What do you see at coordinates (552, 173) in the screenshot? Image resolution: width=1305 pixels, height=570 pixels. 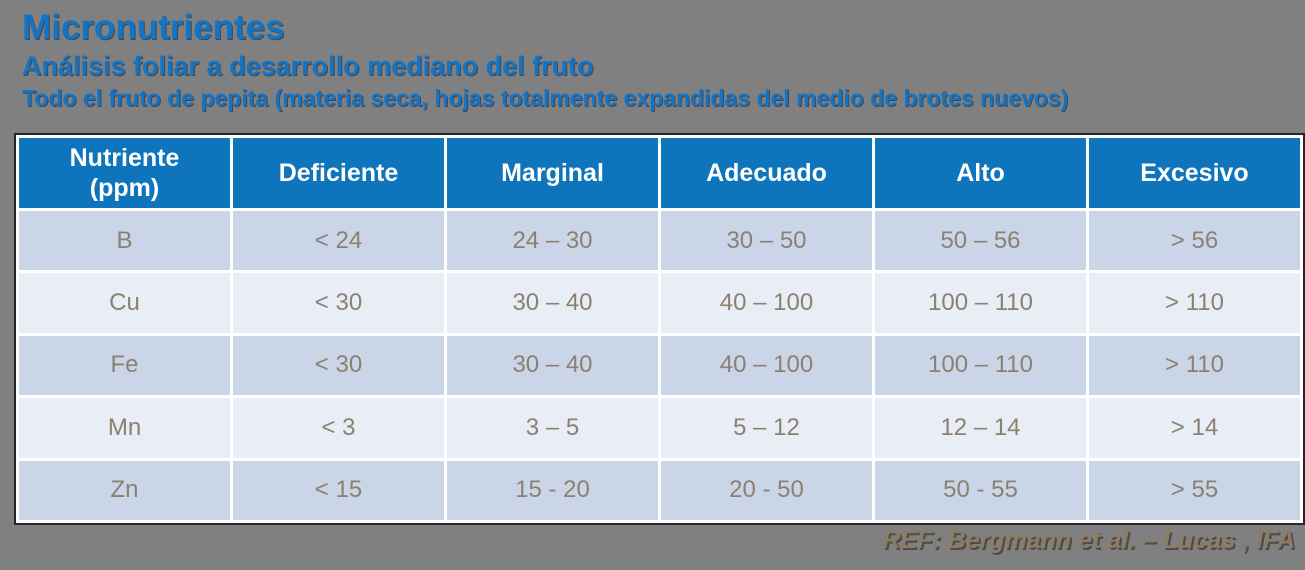 I see `header-cell: Marginal` at bounding box center [552, 173].